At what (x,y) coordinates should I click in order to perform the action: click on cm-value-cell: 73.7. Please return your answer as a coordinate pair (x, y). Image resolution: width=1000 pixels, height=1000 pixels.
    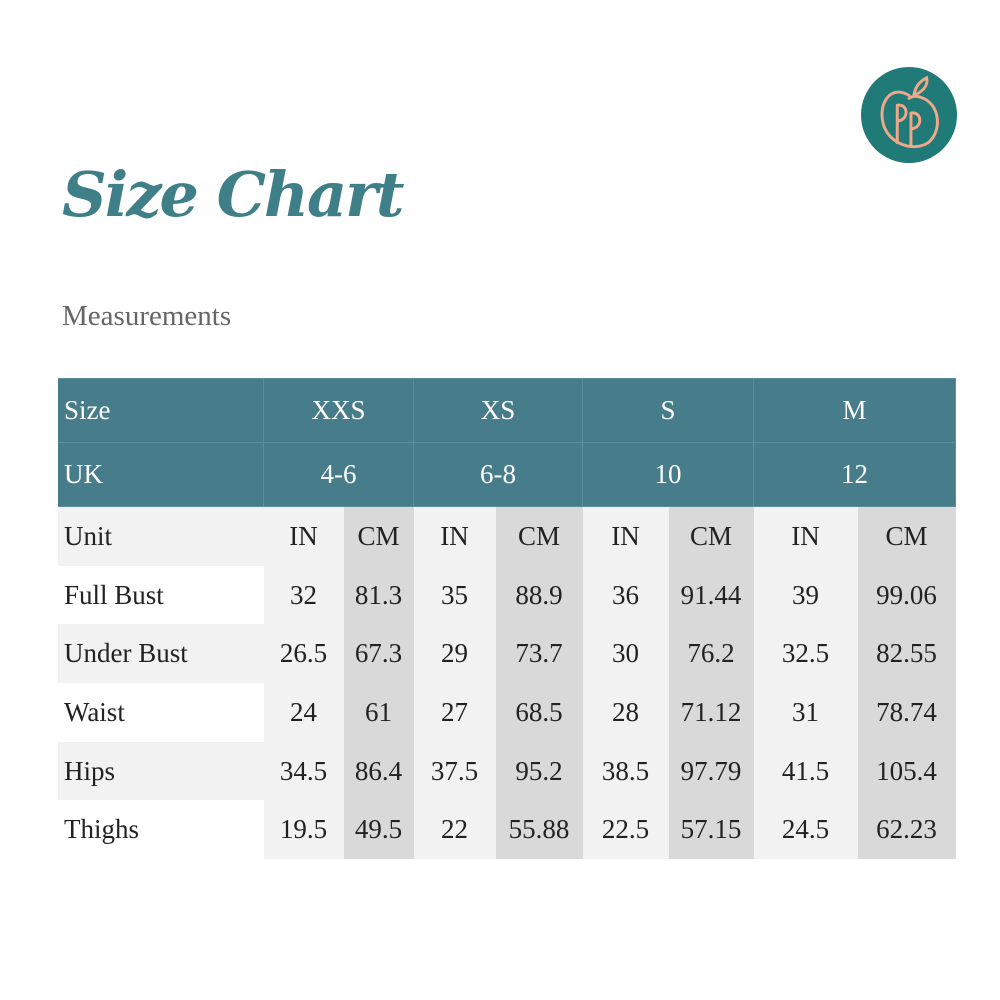
    Looking at the image, I should click on (539, 654).